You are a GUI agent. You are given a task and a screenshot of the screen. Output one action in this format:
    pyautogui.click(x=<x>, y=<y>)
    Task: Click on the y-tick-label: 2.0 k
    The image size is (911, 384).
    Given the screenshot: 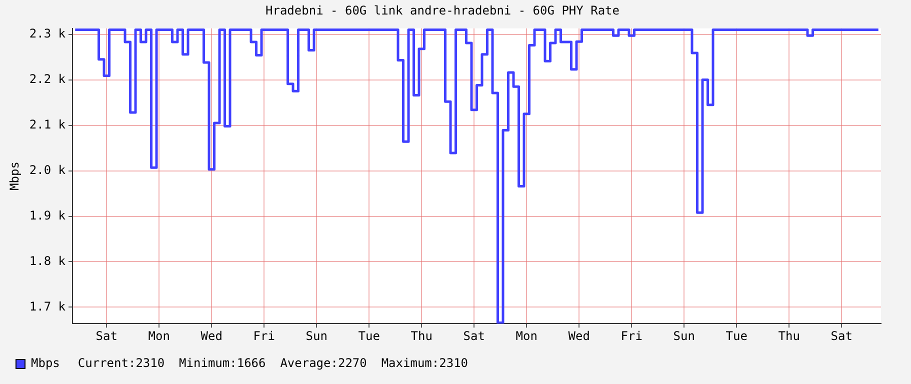 What is the action you would take?
    pyautogui.click(x=47, y=169)
    